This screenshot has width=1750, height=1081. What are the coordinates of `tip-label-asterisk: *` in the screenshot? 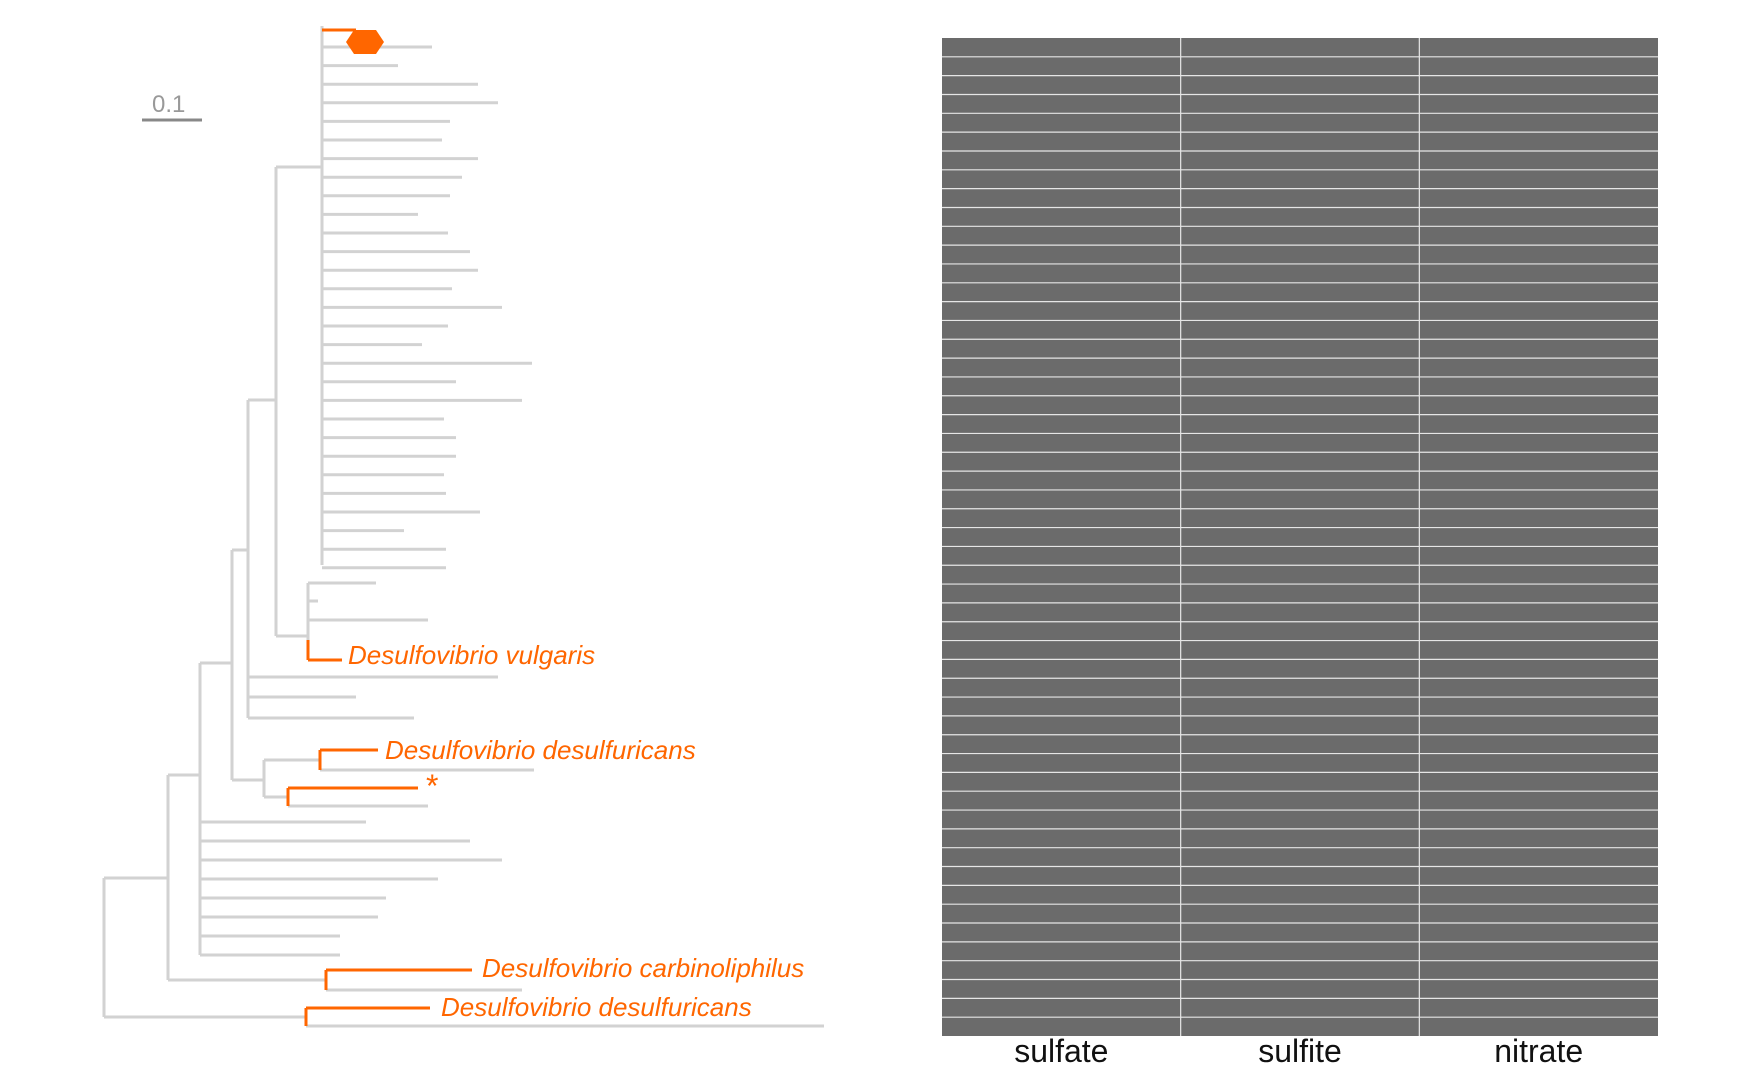 It's located at (432, 786).